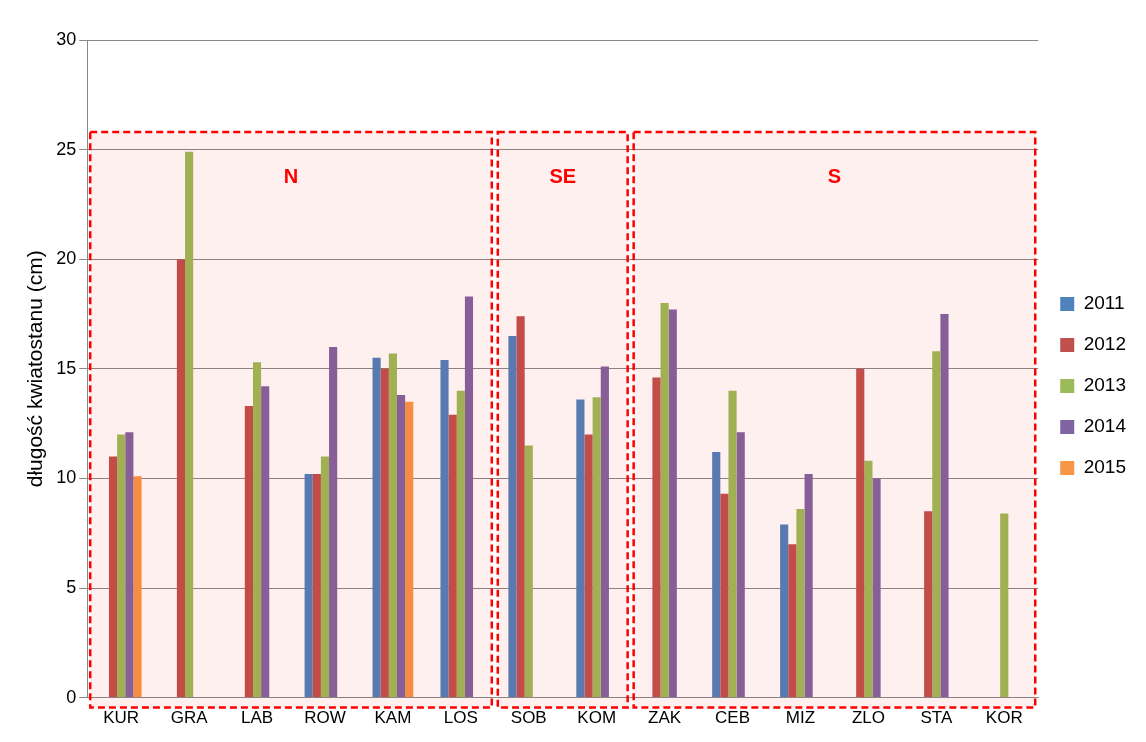  I want to click on legend-label: 2011, so click(1104, 303).